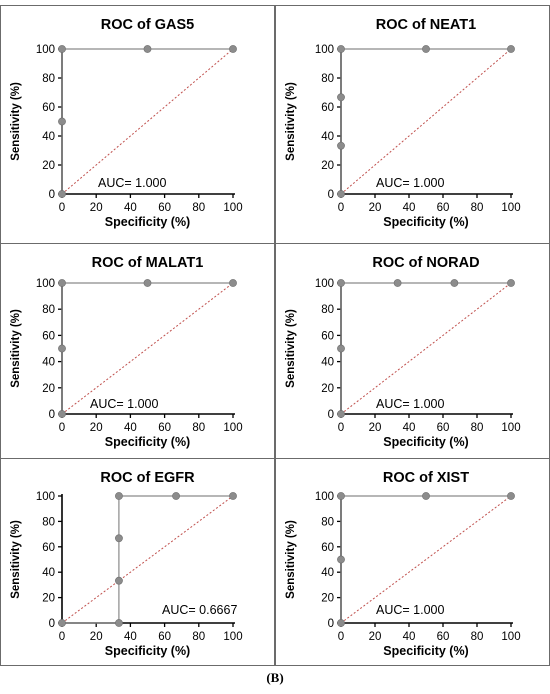  I want to click on chart-title: ROC of GAS5, so click(147, 25).